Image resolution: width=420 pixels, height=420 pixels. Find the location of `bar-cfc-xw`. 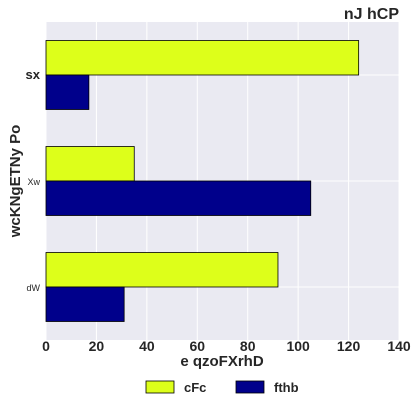

bar-cfc-xw is located at coordinates (90, 164).